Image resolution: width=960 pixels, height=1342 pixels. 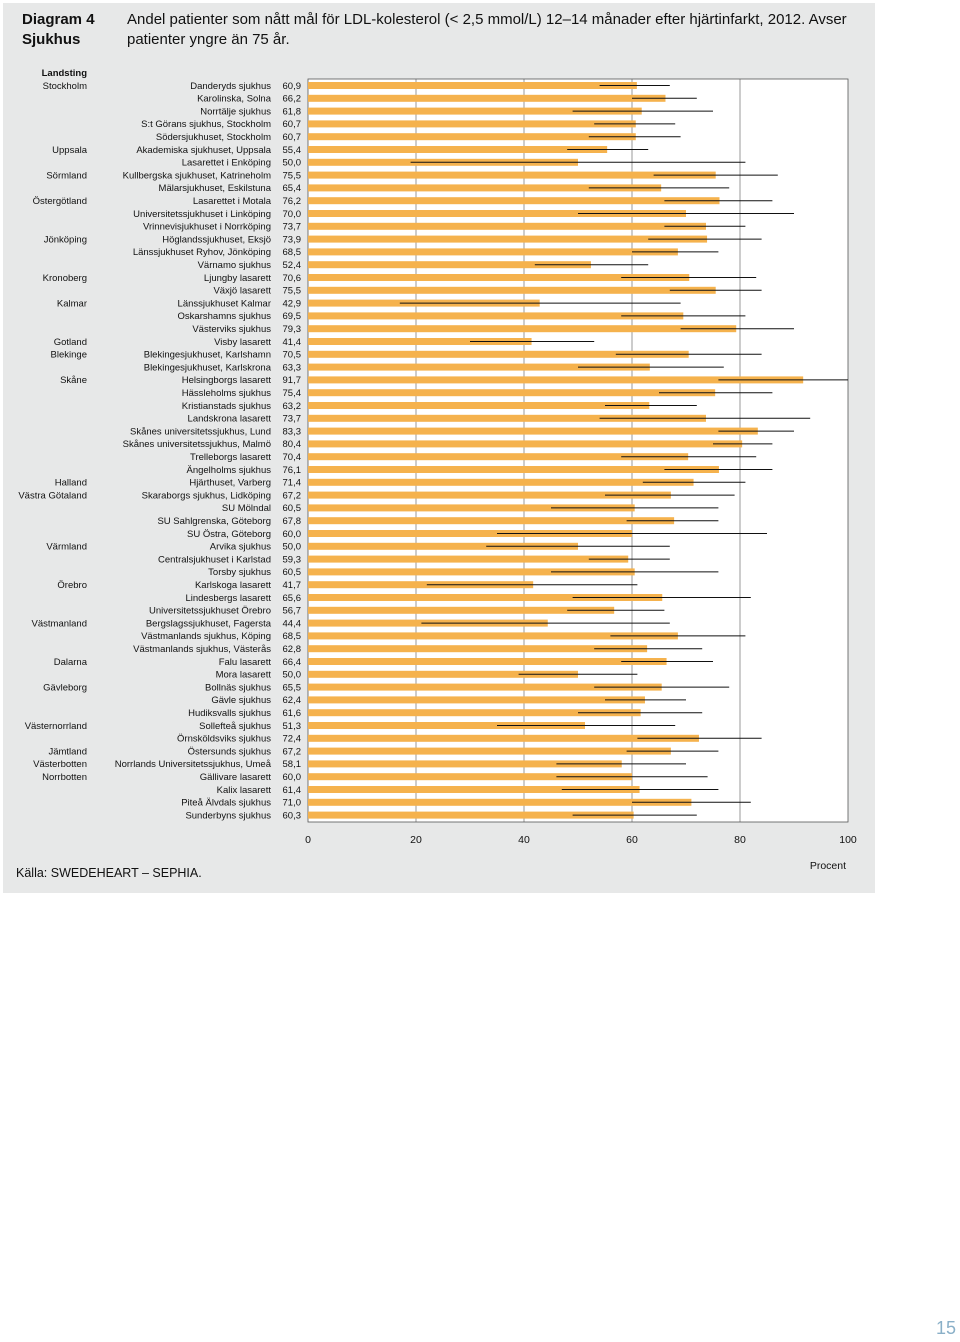 I want to click on value-label: 42,9, so click(x=292, y=303).